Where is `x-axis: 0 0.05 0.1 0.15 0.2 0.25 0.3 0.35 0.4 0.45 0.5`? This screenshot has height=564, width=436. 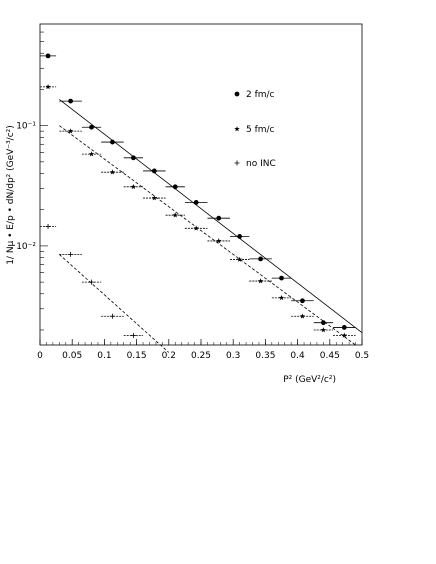 x-axis: 0 0.05 0.1 0.15 0.2 0.25 0.3 0.35 0.4 0.45 0.5 is located at coordinates (203, 350).